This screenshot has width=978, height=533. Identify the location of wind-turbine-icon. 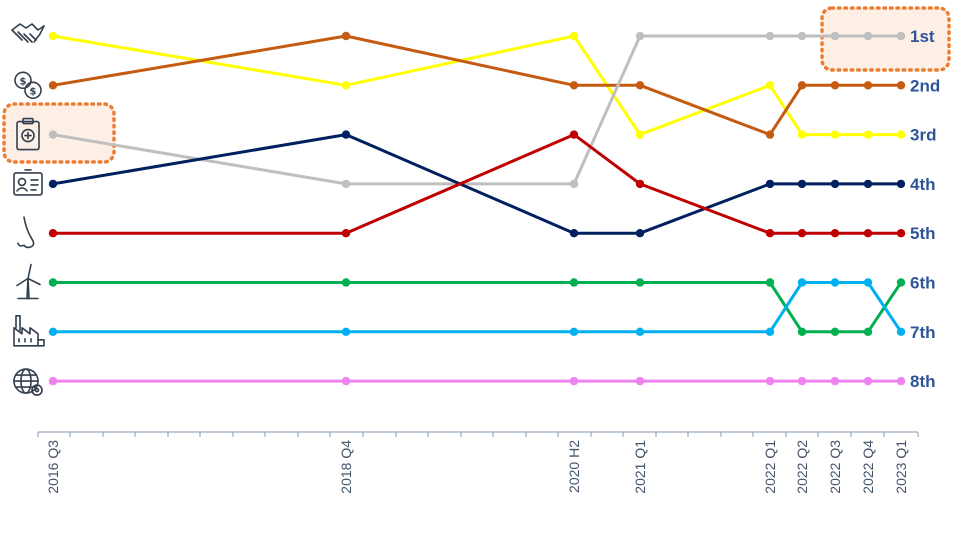
(28, 281).